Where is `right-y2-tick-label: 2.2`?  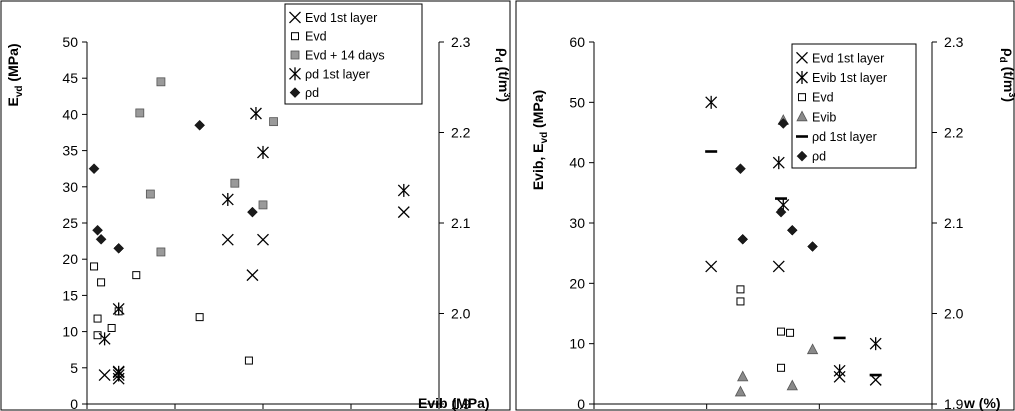
right-y2-tick-label: 2.2 is located at coordinates (954, 133).